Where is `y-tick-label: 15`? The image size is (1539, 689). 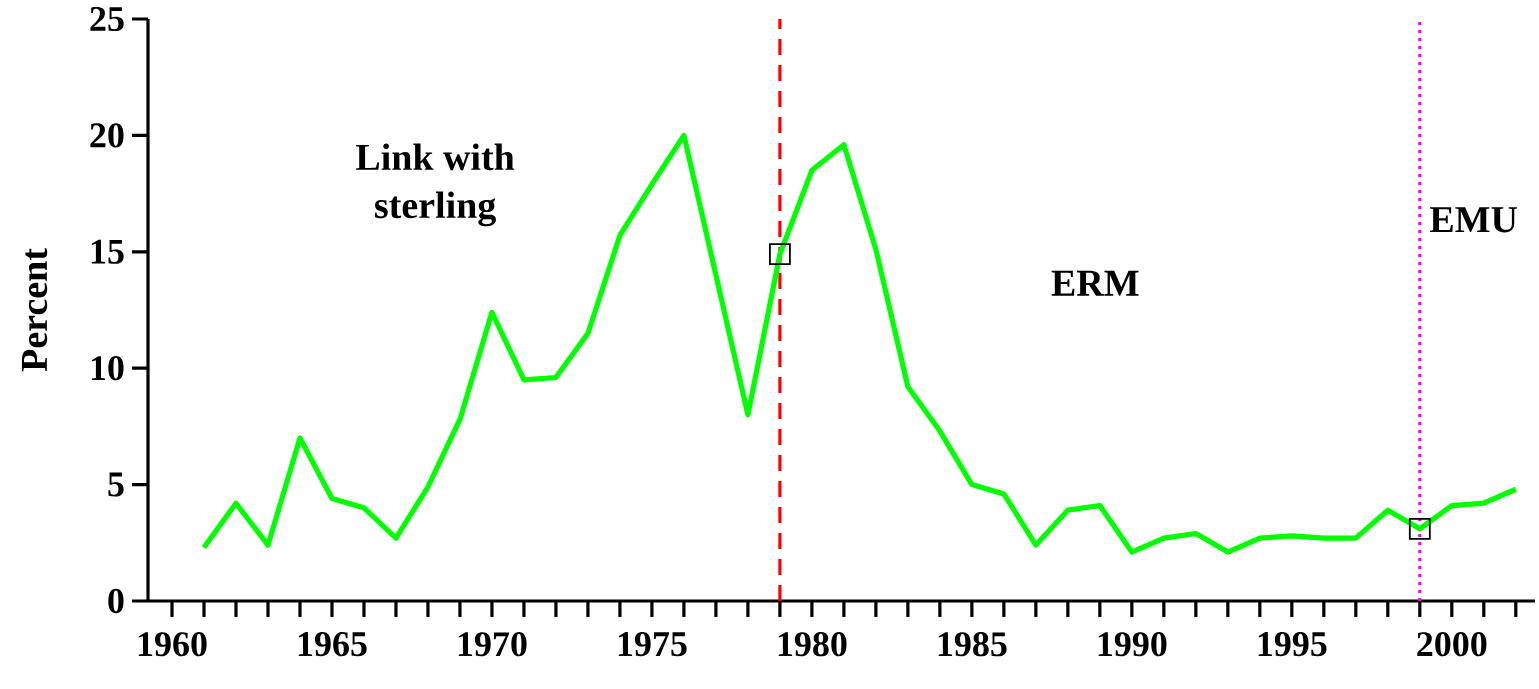
y-tick-label: 15 is located at coordinates (107, 251).